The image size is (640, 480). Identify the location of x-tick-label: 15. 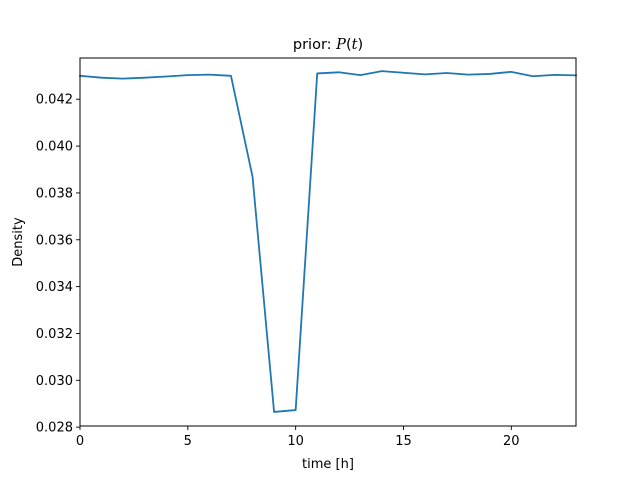
(403, 441).